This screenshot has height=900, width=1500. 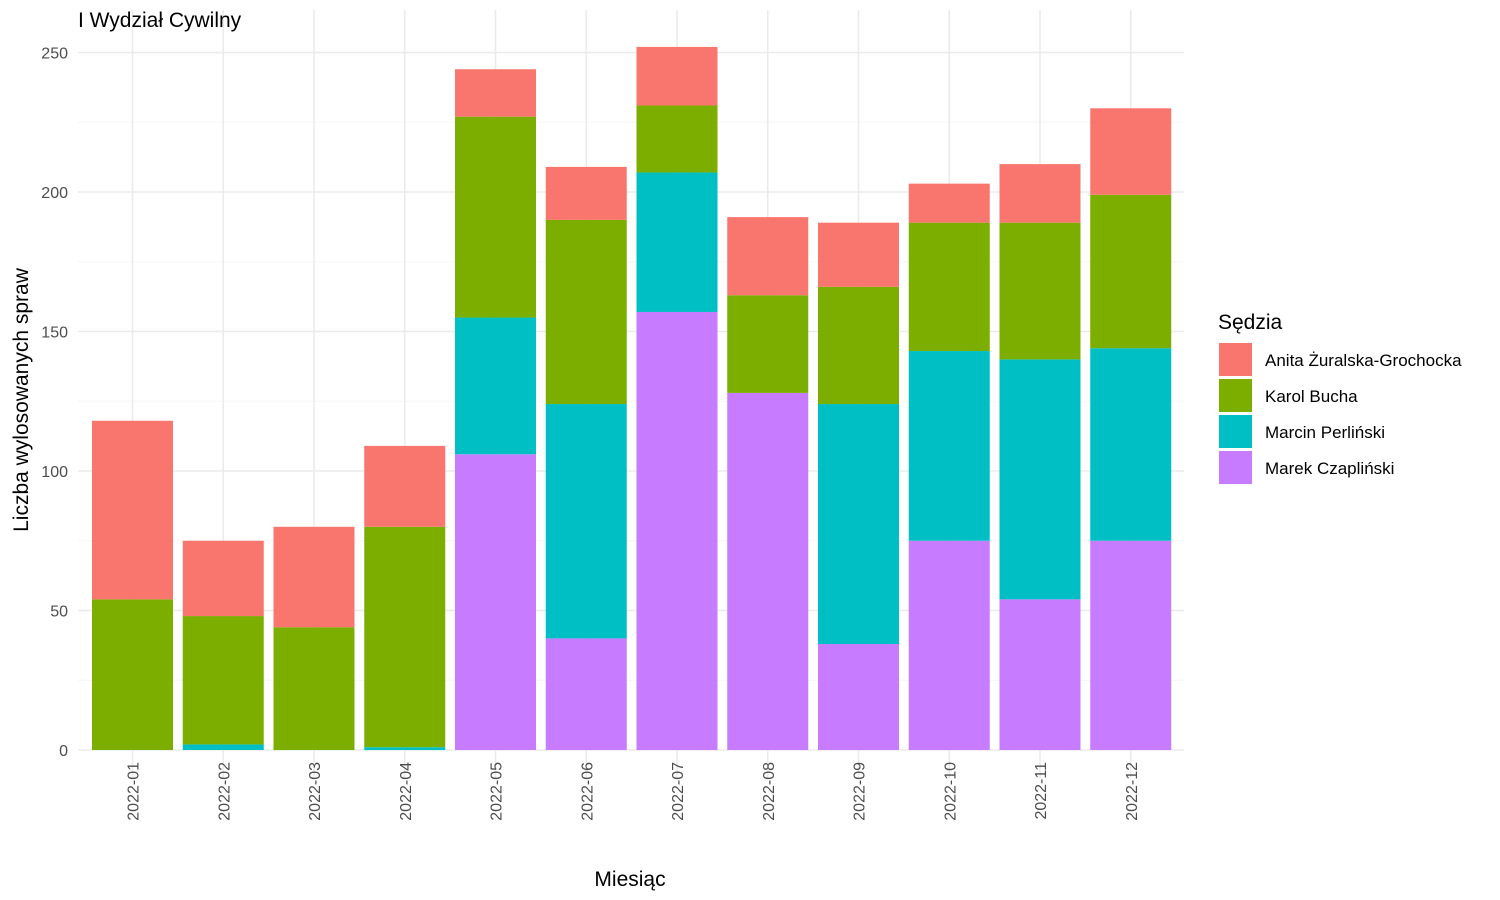 What do you see at coordinates (1041, 791) in the screenshot?
I see `x-tick-label: 2022-11` at bounding box center [1041, 791].